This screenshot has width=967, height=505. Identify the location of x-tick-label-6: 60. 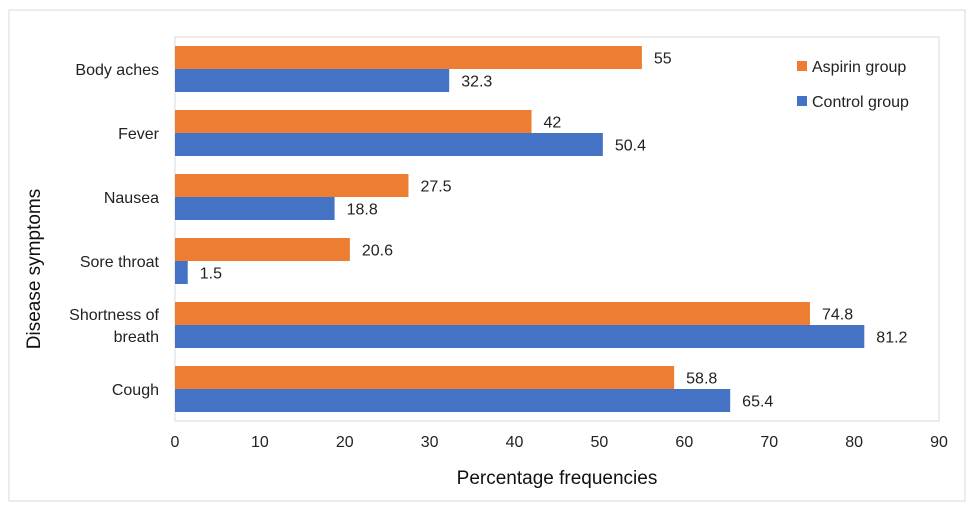
(684, 442).